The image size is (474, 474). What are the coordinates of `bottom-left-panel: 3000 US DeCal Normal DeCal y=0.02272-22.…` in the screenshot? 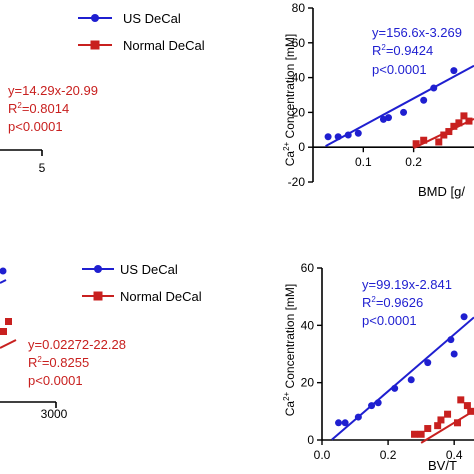 It's located at (101, 341).